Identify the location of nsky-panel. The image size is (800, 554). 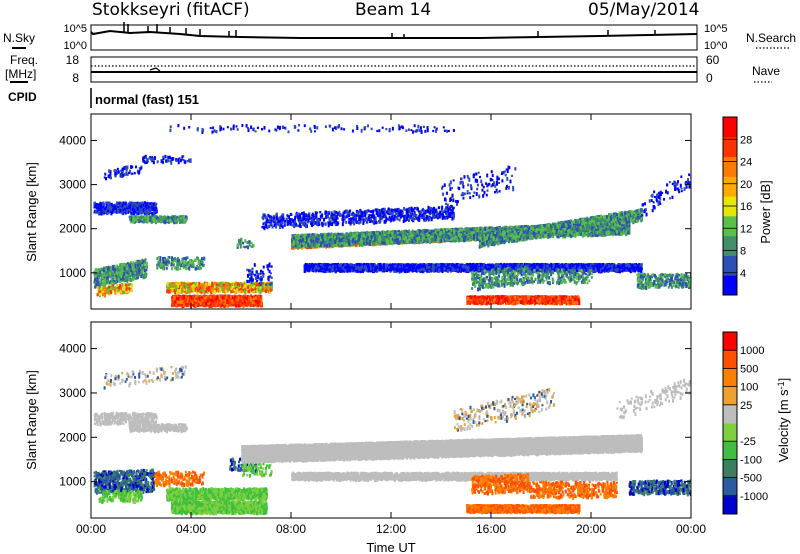
(394, 36).